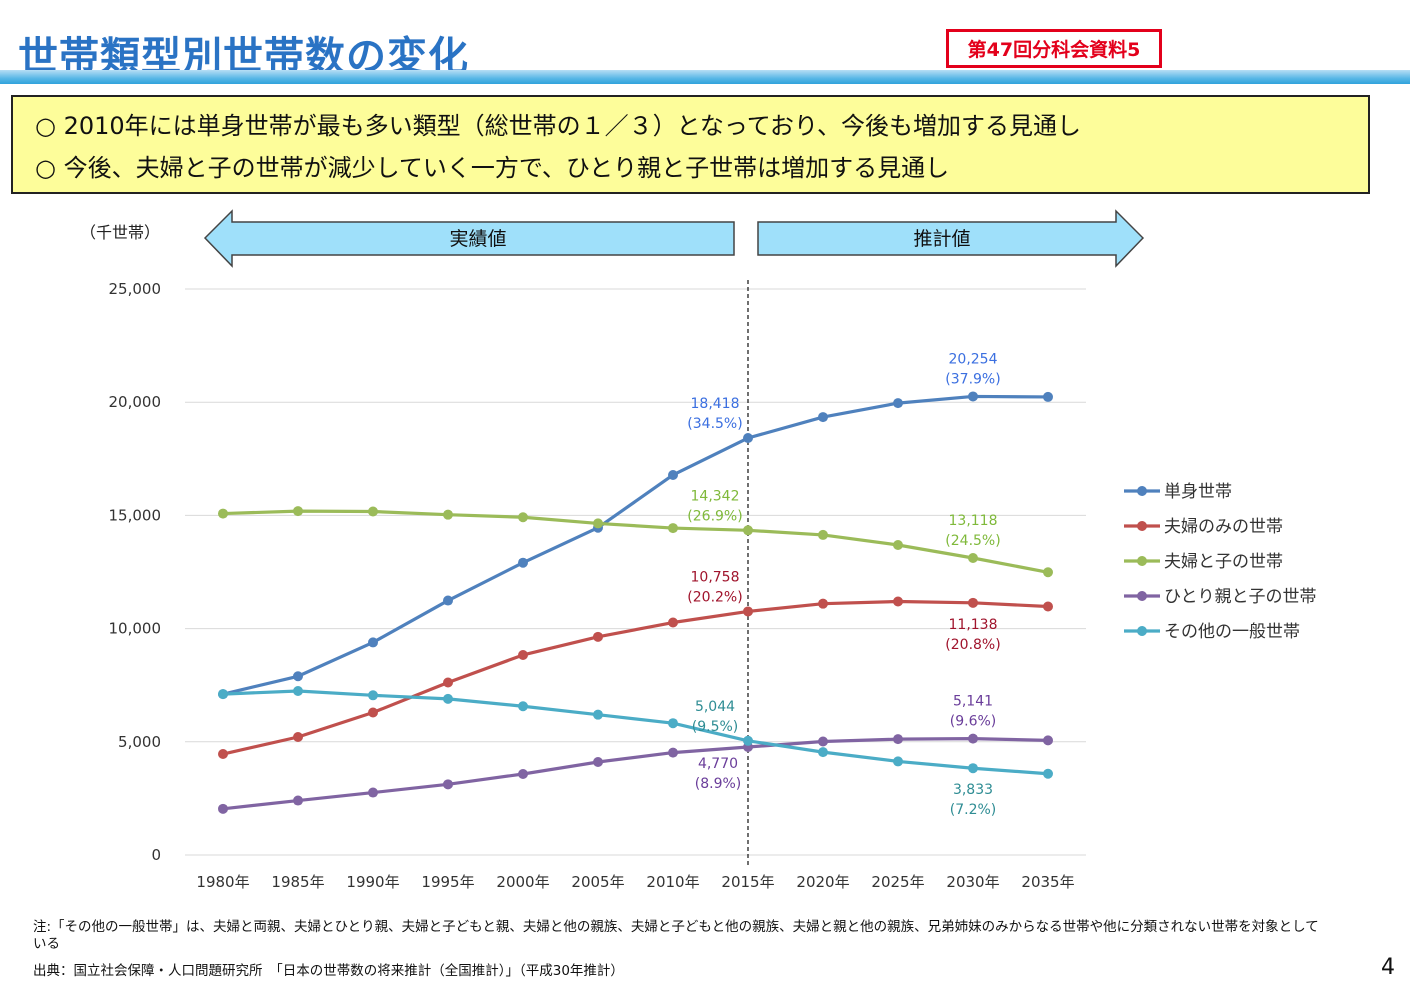  I want to click on legend-entry: その他の一般世帯, so click(1232, 632).